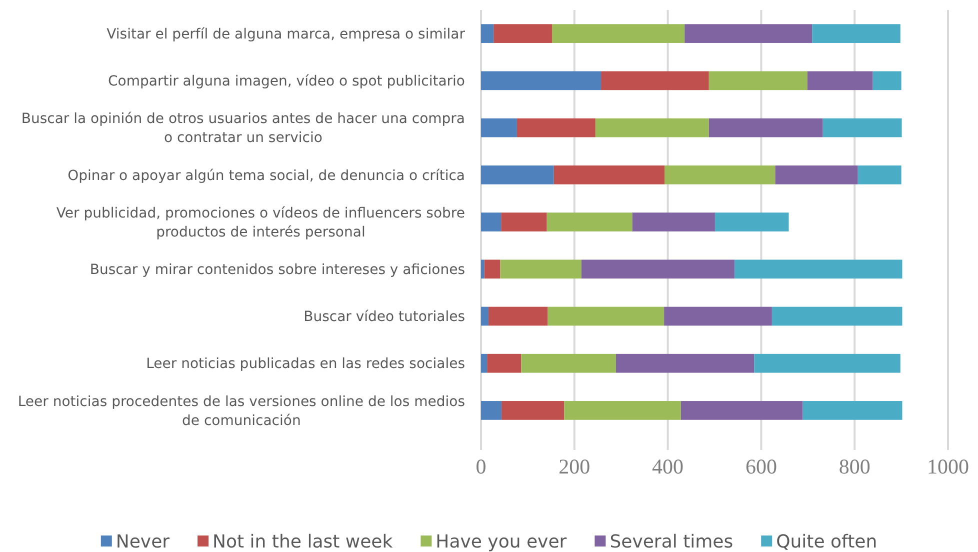 The height and width of the screenshot is (552, 978). I want to click on y-tick-label: Opinar o apoyar algún tema social, de denuncia o crítica, so click(267, 176).